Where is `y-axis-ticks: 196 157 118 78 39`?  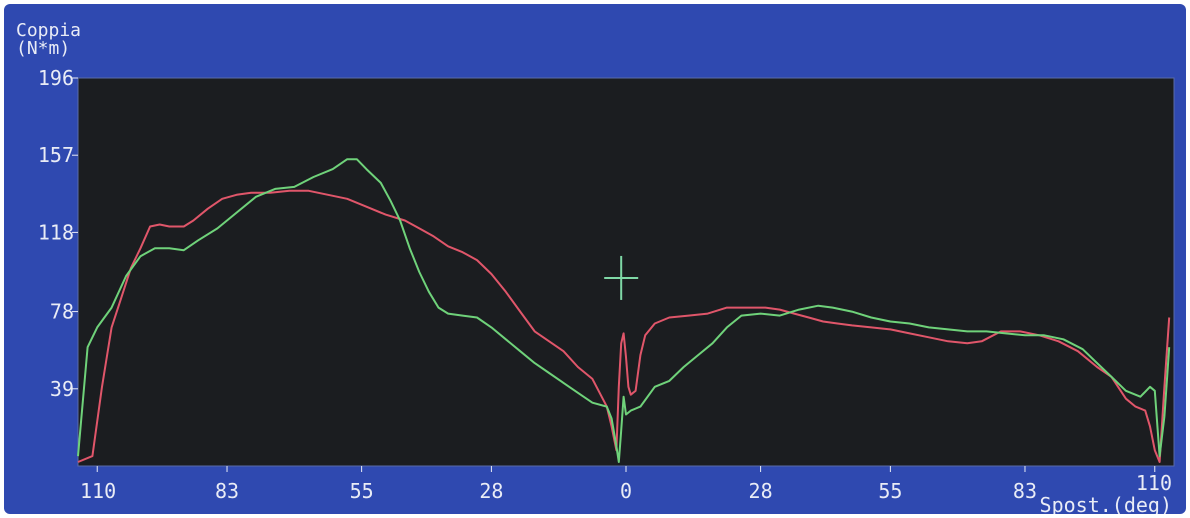
y-axis-ticks: 196 157 118 78 39 is located at coordinates (58, 233).